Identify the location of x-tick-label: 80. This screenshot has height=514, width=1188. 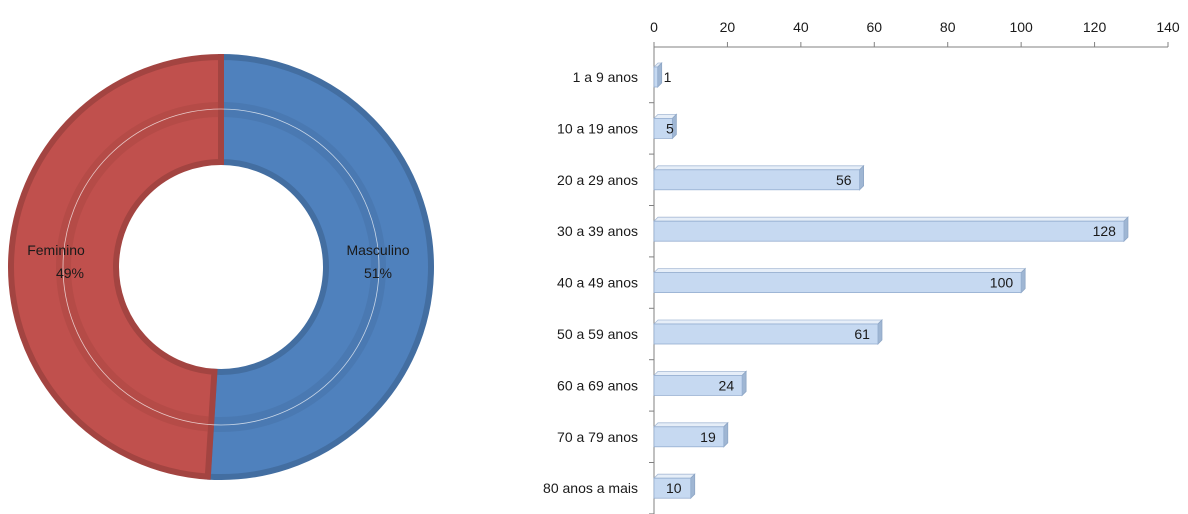
(948, 27).